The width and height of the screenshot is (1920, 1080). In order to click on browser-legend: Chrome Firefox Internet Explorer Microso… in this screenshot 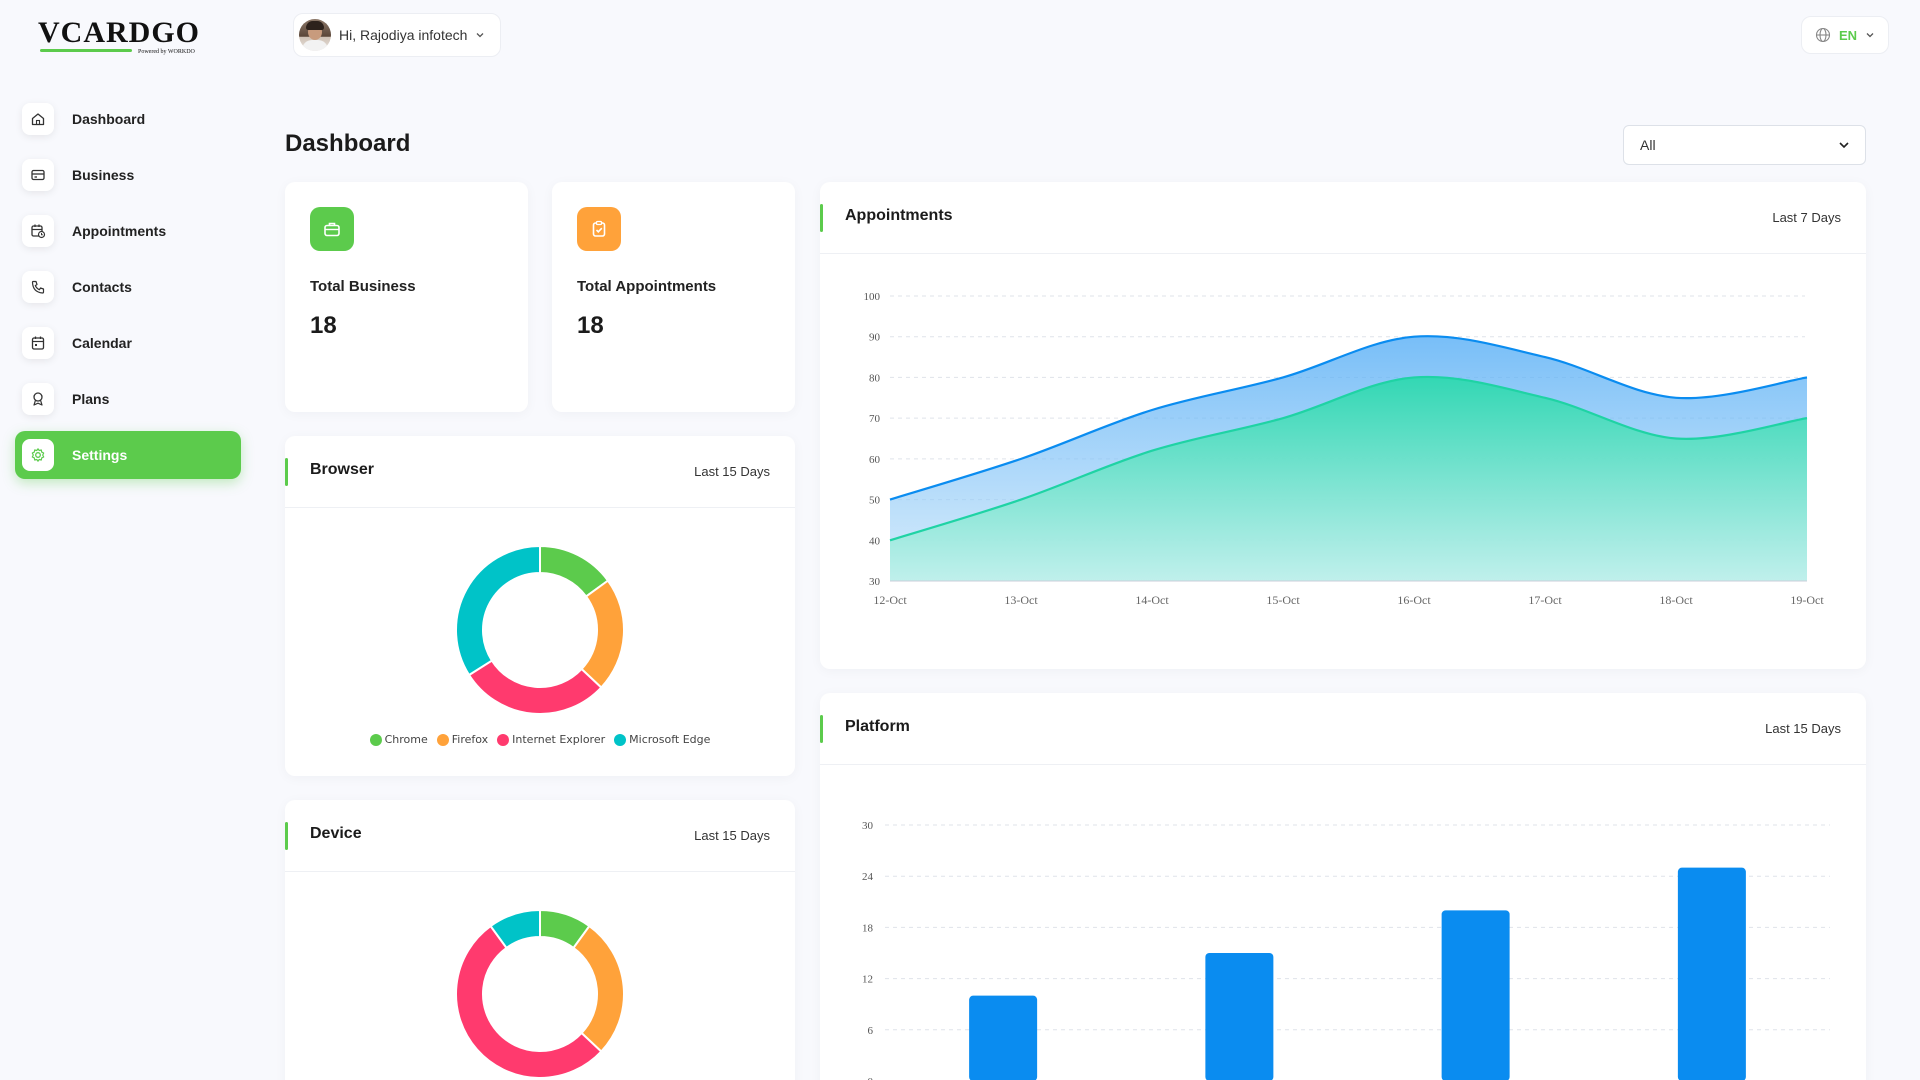, I will do `click(540, 739)`.